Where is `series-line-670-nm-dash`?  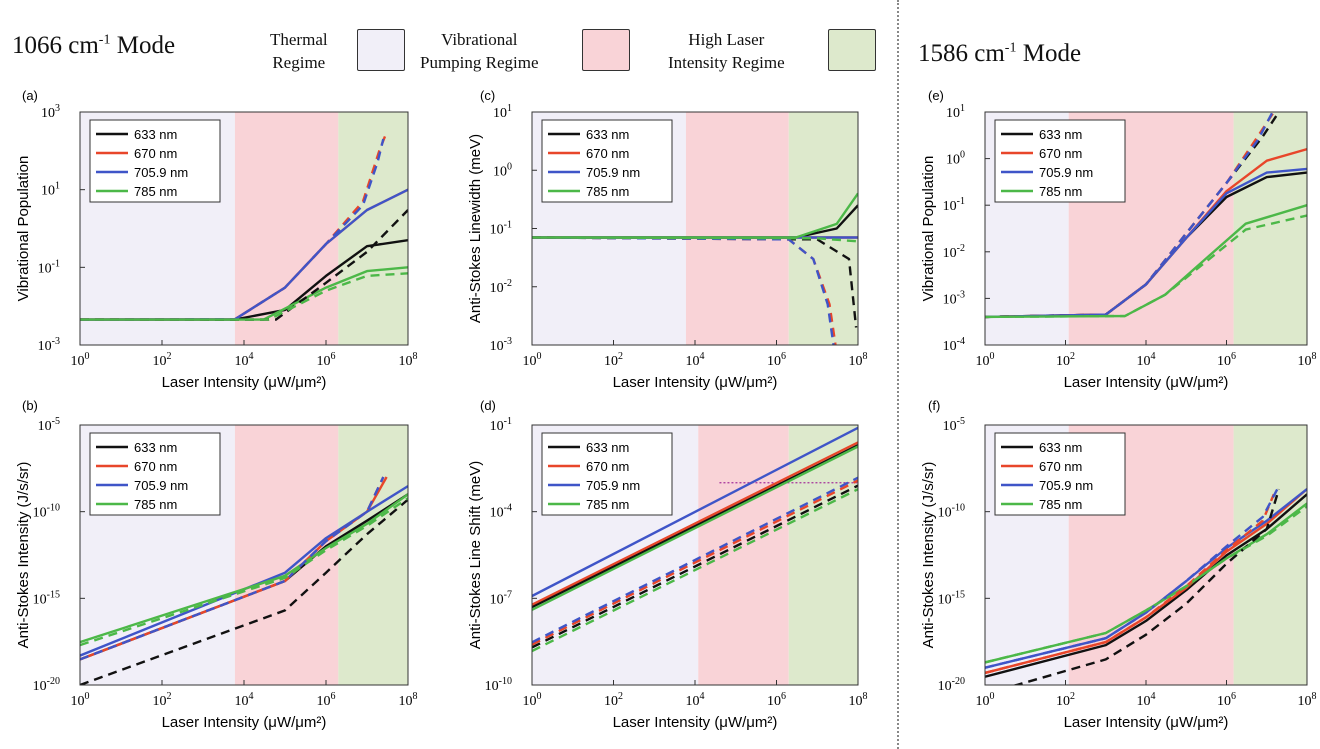
series-line-670-nm-dash is located at coordinates (1130, 584).